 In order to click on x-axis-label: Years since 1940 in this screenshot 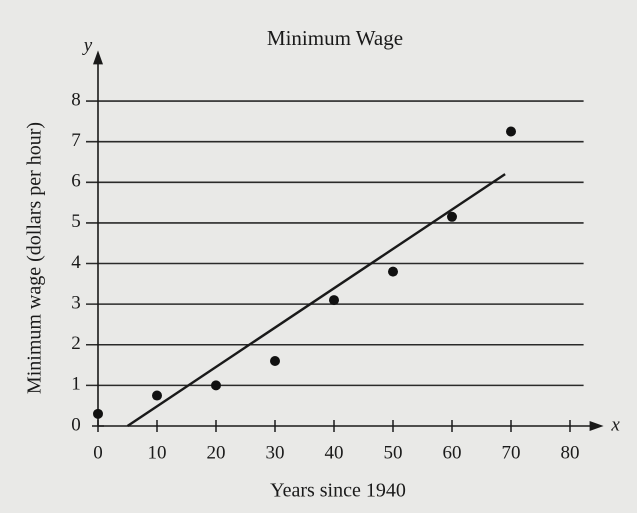, I will do `click(338, 491)`.